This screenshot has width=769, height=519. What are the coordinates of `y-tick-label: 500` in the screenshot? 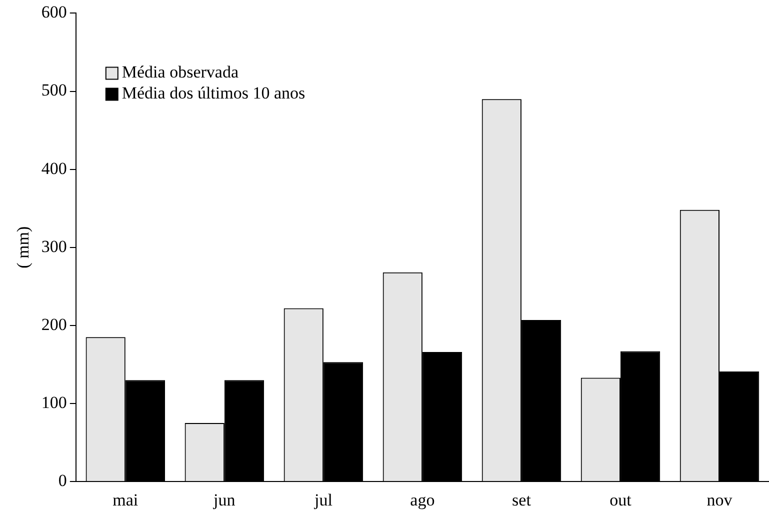 It's located at (54, 90).